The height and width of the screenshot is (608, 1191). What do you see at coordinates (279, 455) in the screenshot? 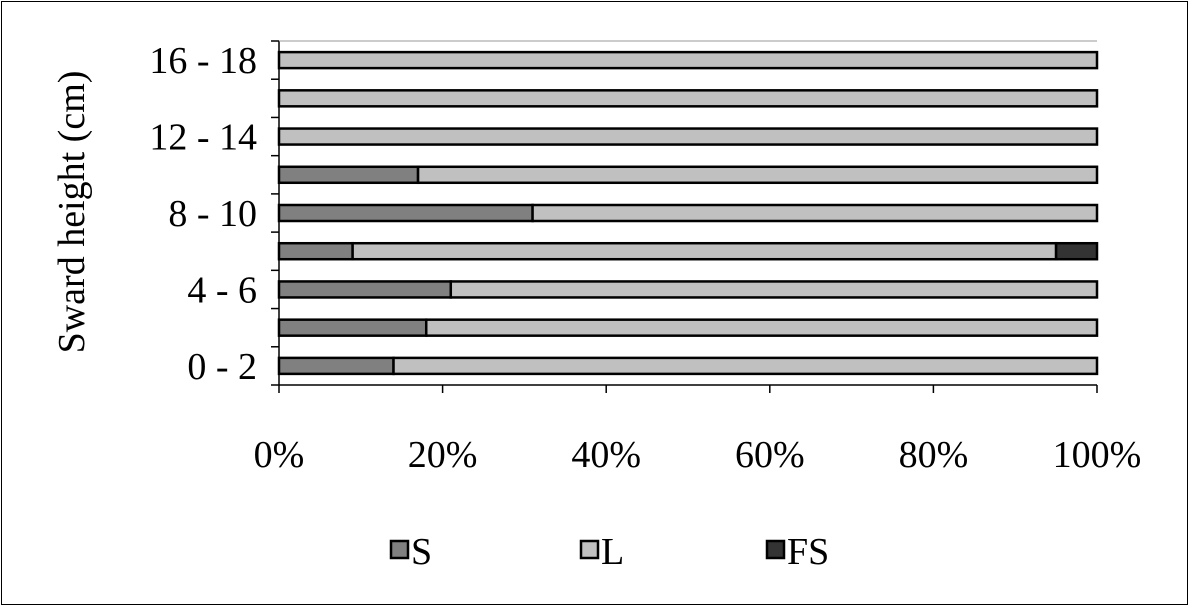
I see `x-tick-label: 0%` at bounding box center [279, 455].